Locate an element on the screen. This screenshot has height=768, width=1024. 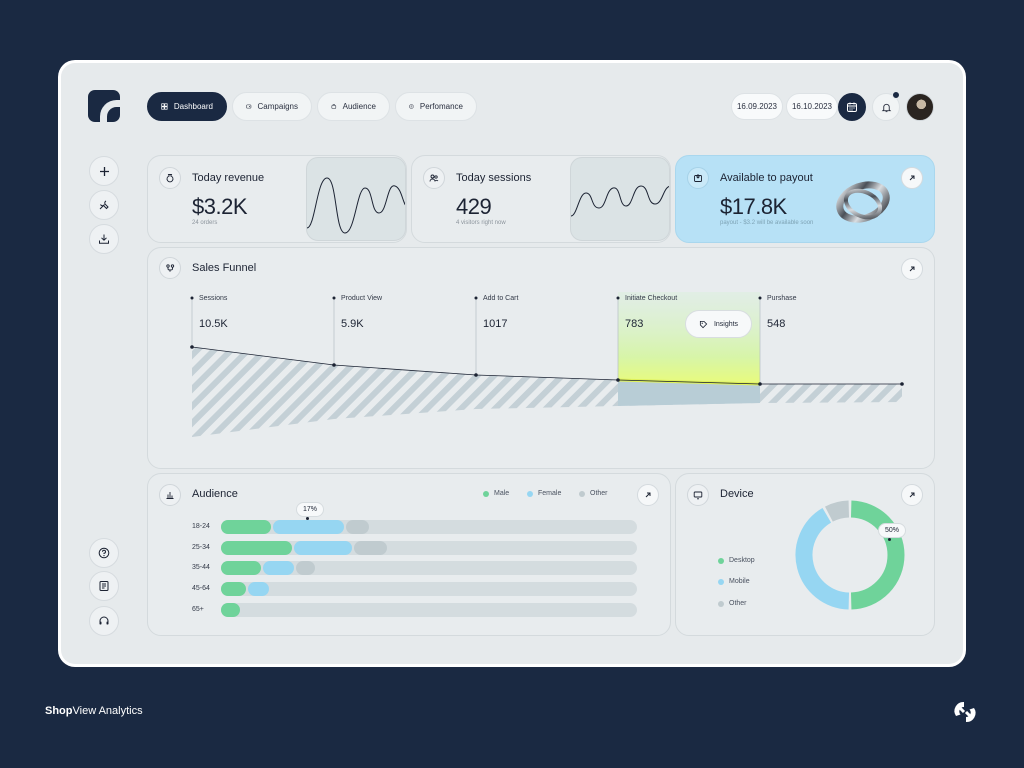
device-donut-chart is located at coordinates (850, 555).